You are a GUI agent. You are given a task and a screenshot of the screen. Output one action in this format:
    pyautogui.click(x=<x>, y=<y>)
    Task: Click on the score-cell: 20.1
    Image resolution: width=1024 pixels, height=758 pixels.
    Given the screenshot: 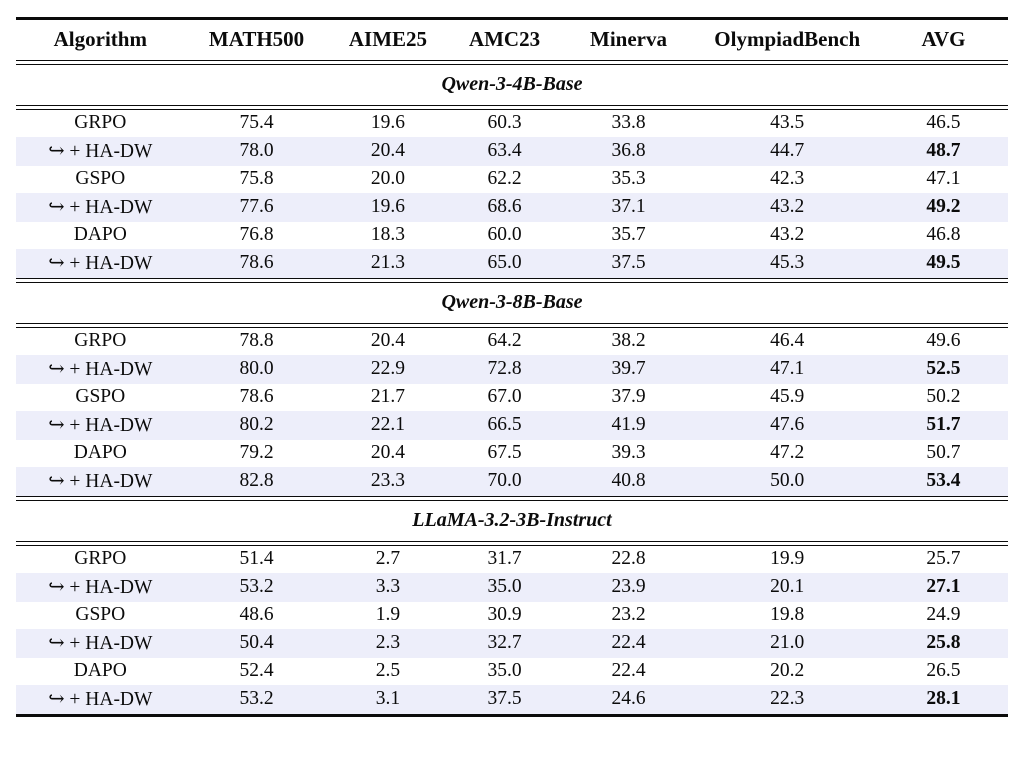 What is the action you would take?
    pyautogui.click(x=787, y=587)
    